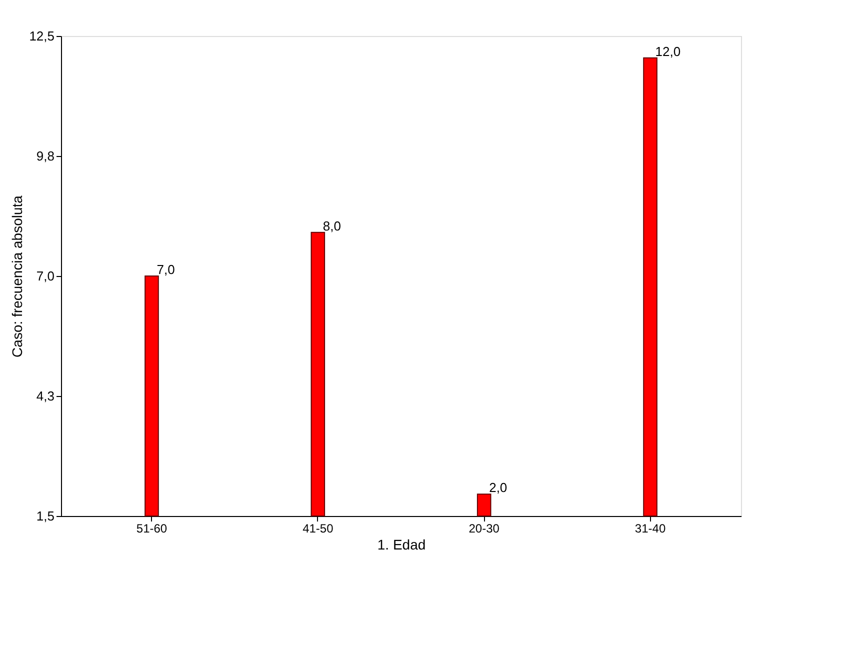  I want to click on data-label: 7,0, so click(165, 269).